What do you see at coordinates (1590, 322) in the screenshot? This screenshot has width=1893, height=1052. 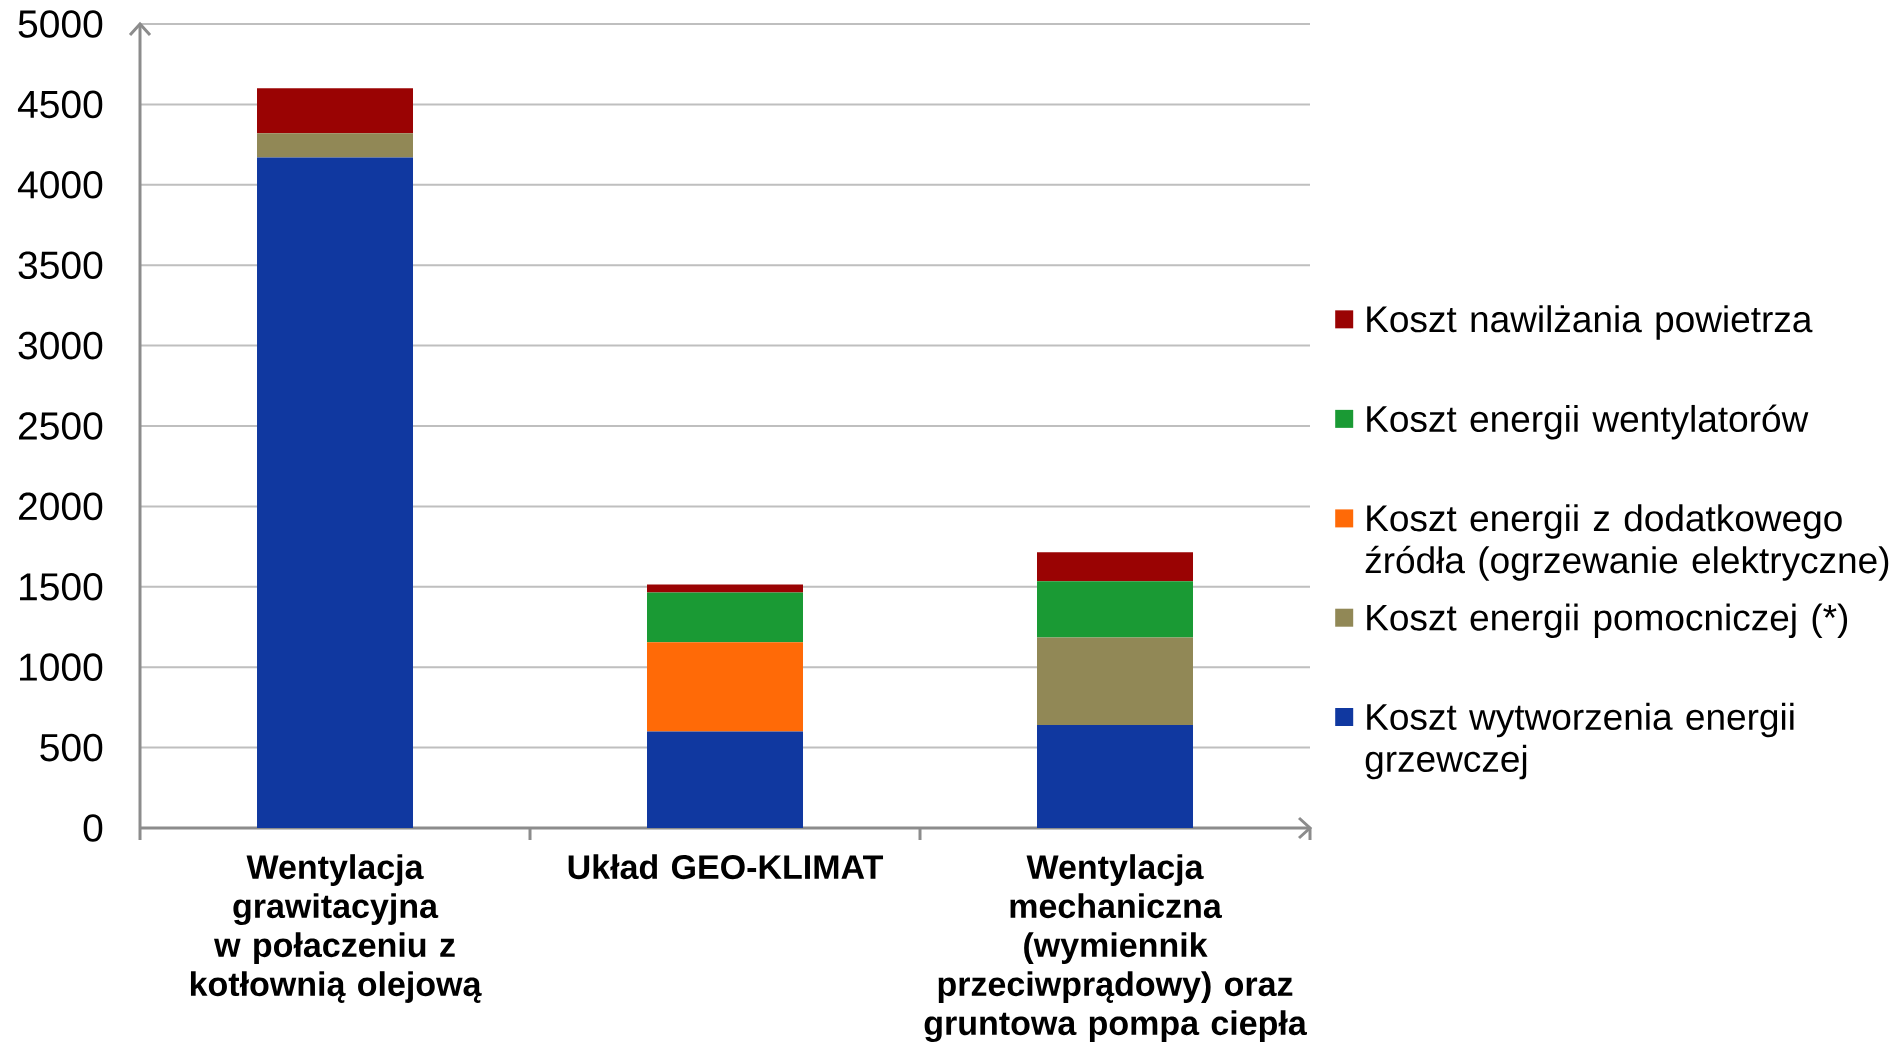 I see `legend-label: Koszt nawilżania powietrza` at bounding box center [1590, 322].